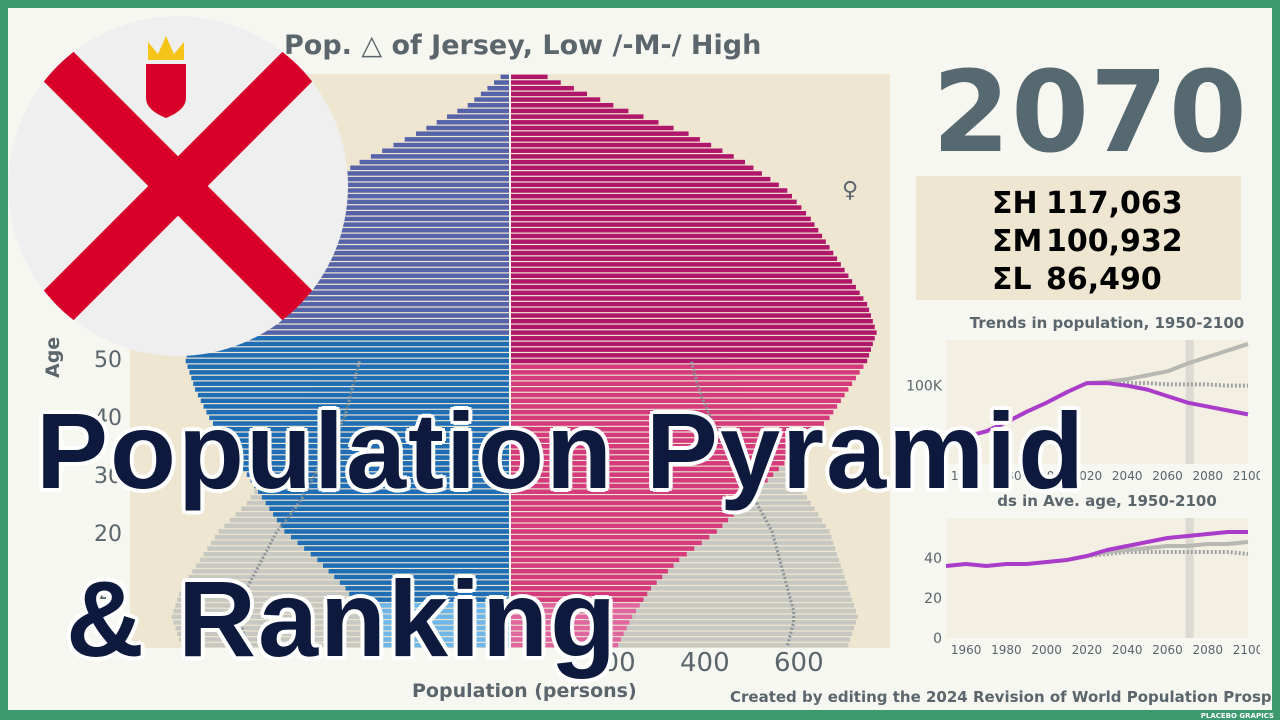  I want to click on total-low-symbol: ΣL, so click(1012, 279).